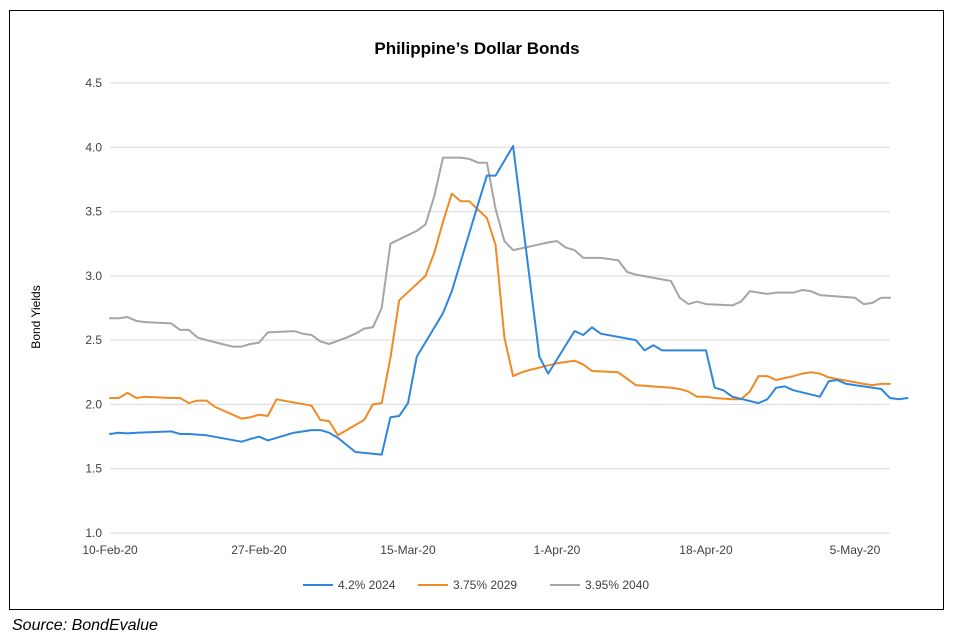  I want to click on y-tick-label: 4.0, so click(93, 147).